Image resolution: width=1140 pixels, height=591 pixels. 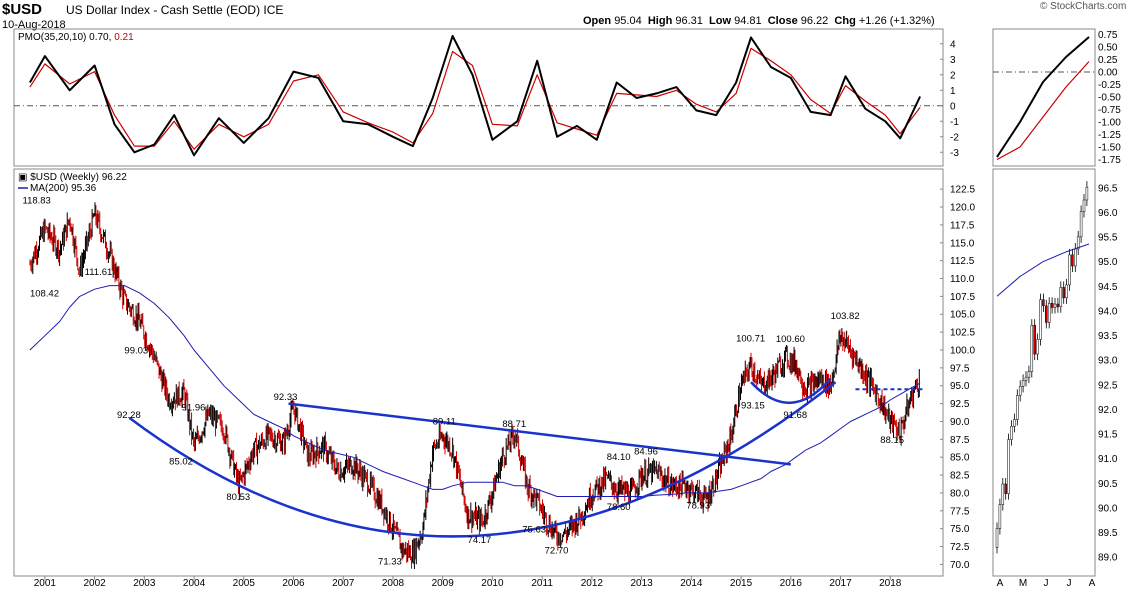 What do you see at coordinates (514, 424) in the screenshot?
I see `price-annotation: 88.71` at bounding box center [514, 424].